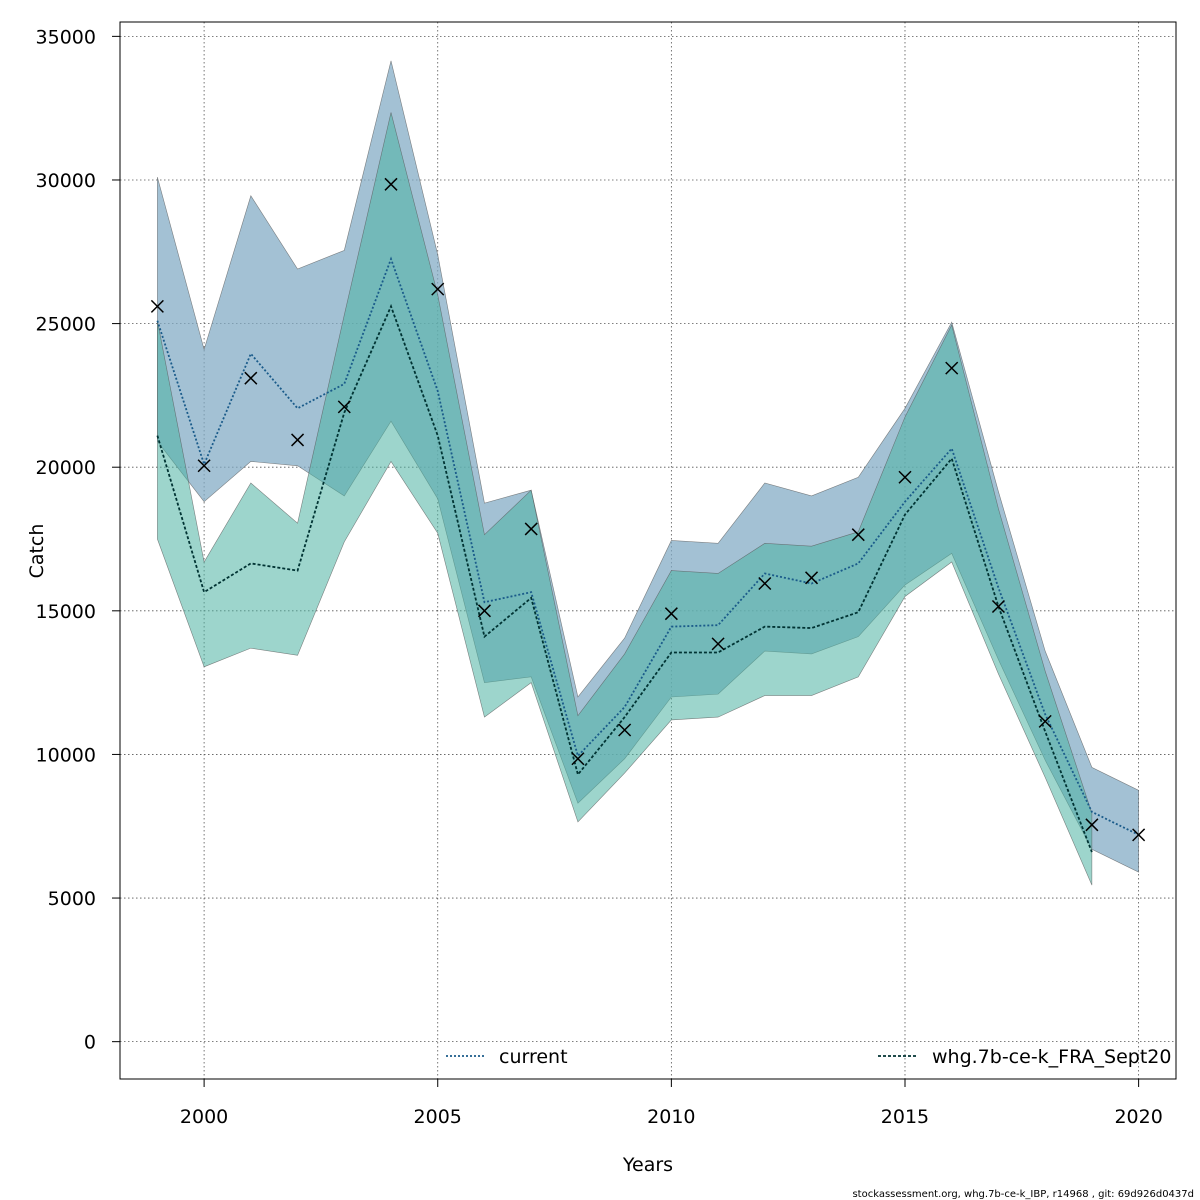 Image resolution: width=1200 pixels, height=1200 pixels. Describe the element at coordinates (1138, 1117) in the screenshot. I see `x-tick-label: 2020` at that location.